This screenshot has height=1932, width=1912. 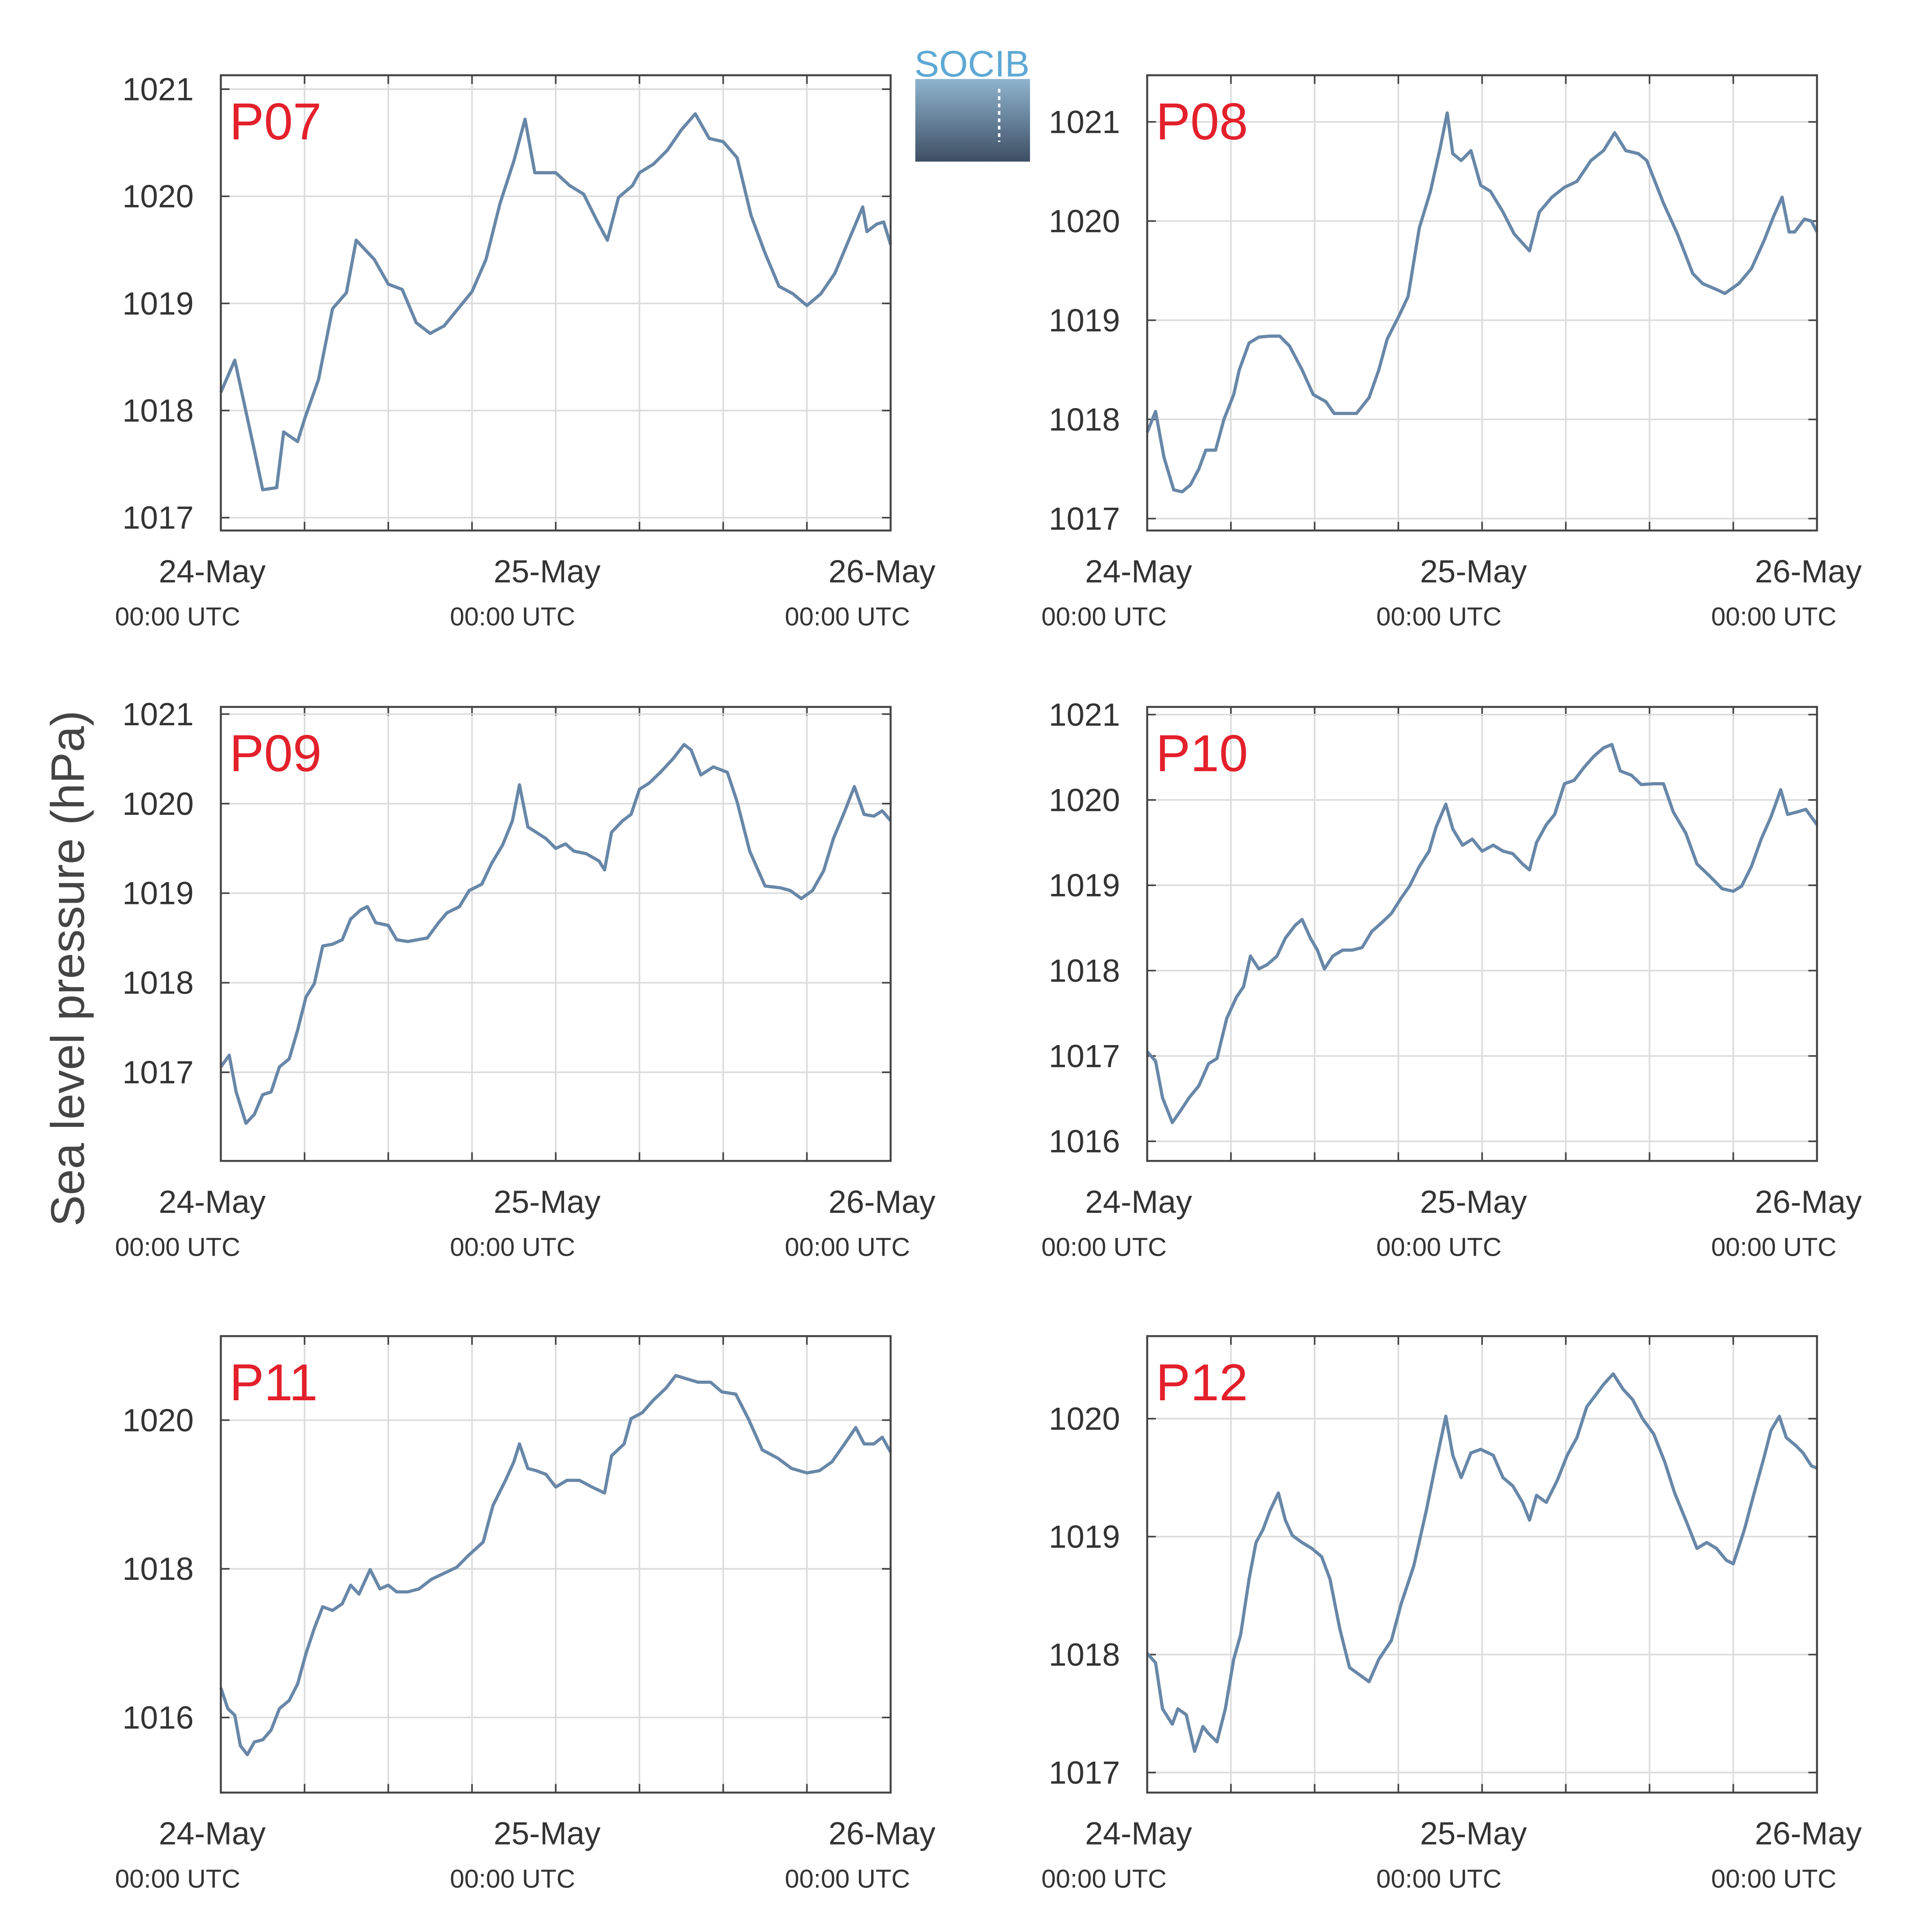 I want to click on y-axis-label: Sea level pressure (hPa), so click(x=67, y=968).